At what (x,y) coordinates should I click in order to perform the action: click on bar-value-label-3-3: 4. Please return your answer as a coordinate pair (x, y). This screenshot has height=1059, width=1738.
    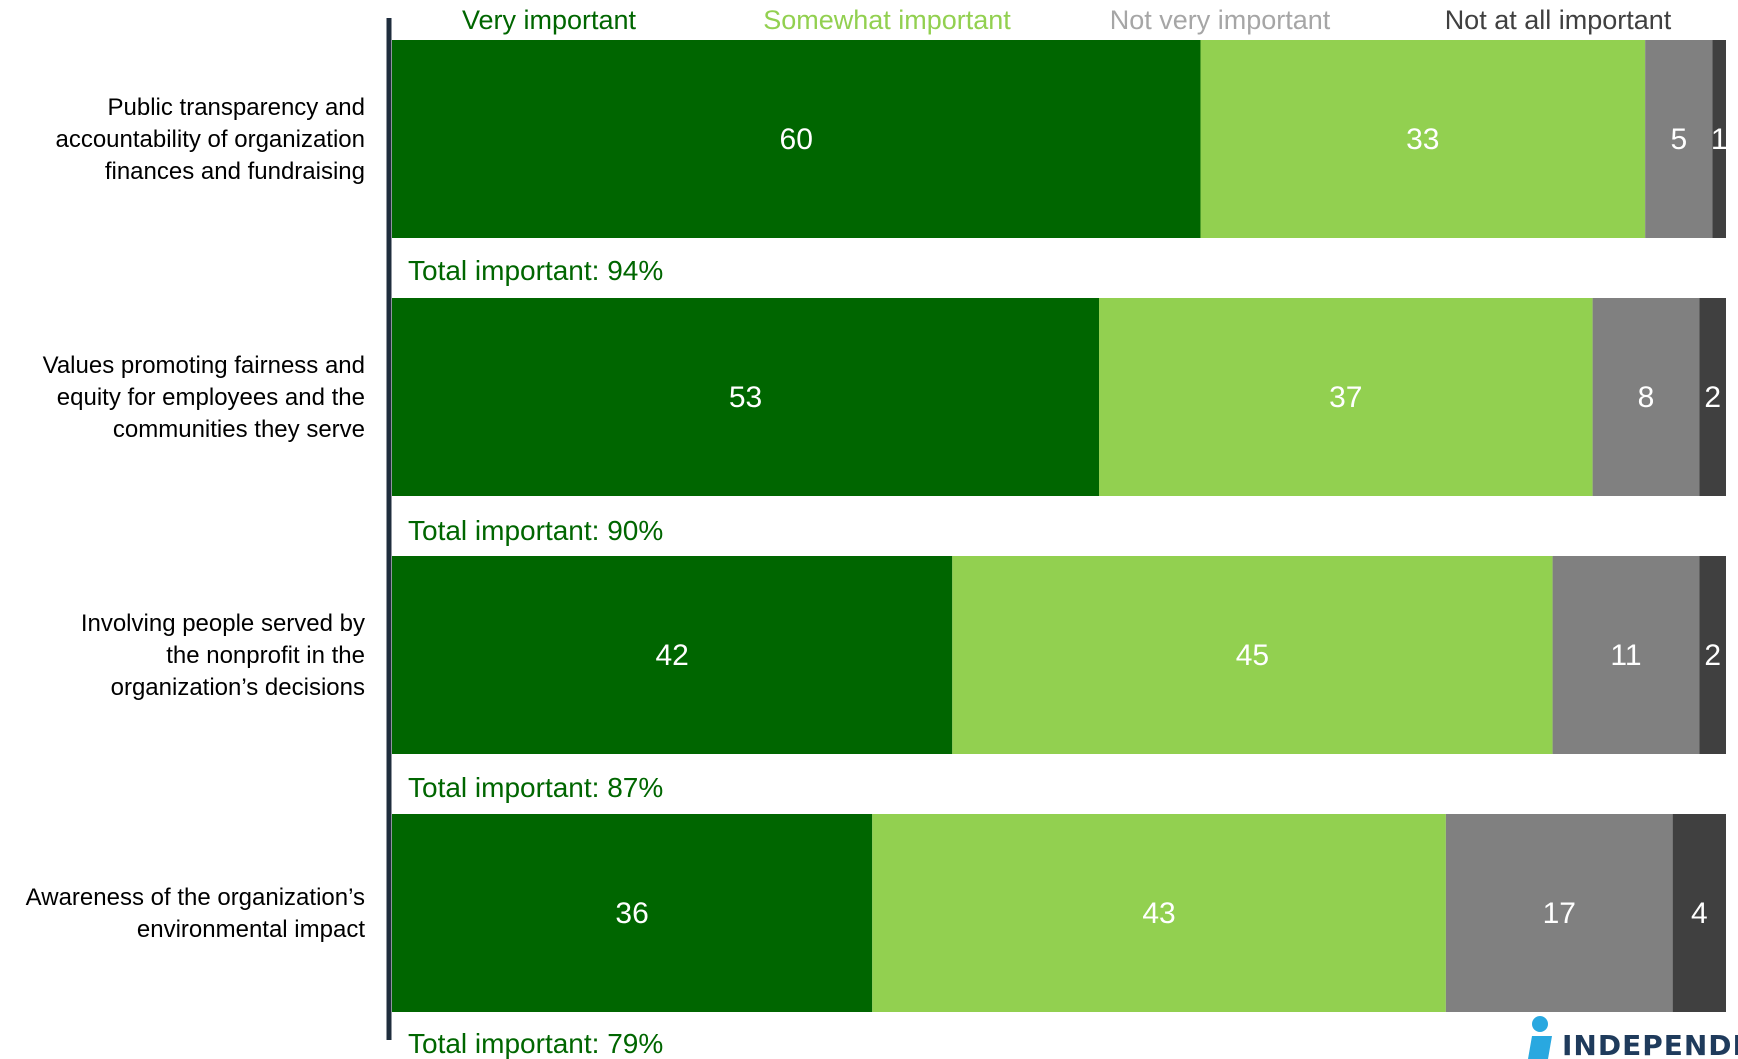
    Looking at the image, I should click on (1699, 913).